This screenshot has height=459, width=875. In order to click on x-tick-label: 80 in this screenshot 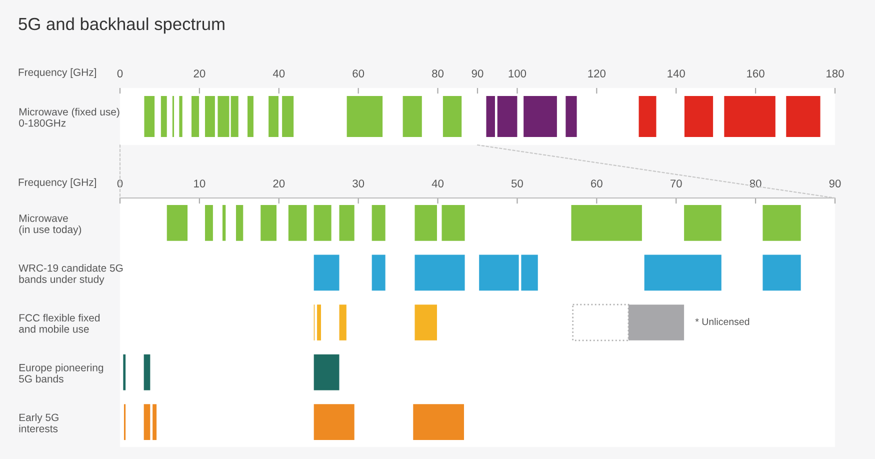, I will do `click(438, 74)`.